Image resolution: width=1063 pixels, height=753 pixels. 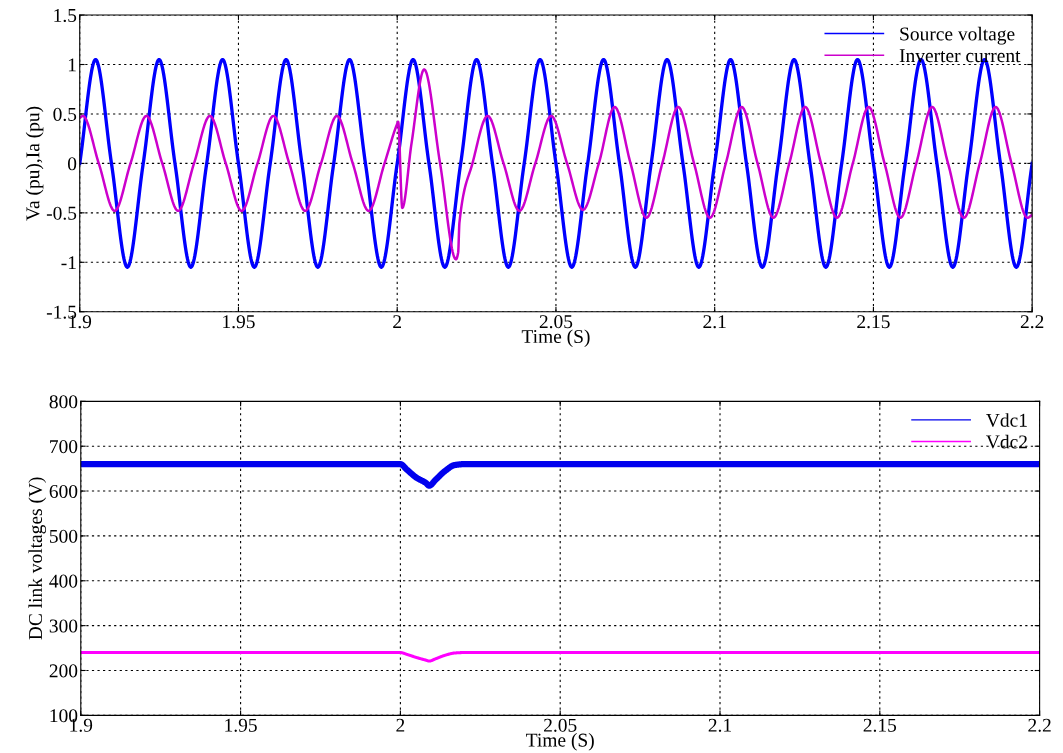 What do you see at coordinates (63, 491) in the screenshot?
I see `y-tick-label: 600` at bounding box center [63, 491].